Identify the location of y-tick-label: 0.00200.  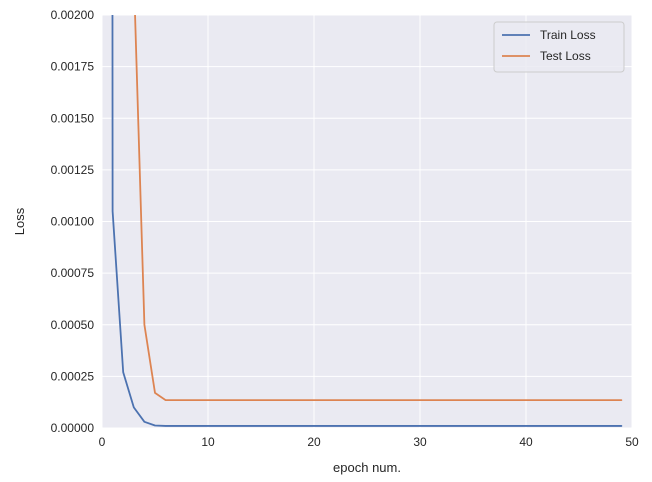
(73, 15).